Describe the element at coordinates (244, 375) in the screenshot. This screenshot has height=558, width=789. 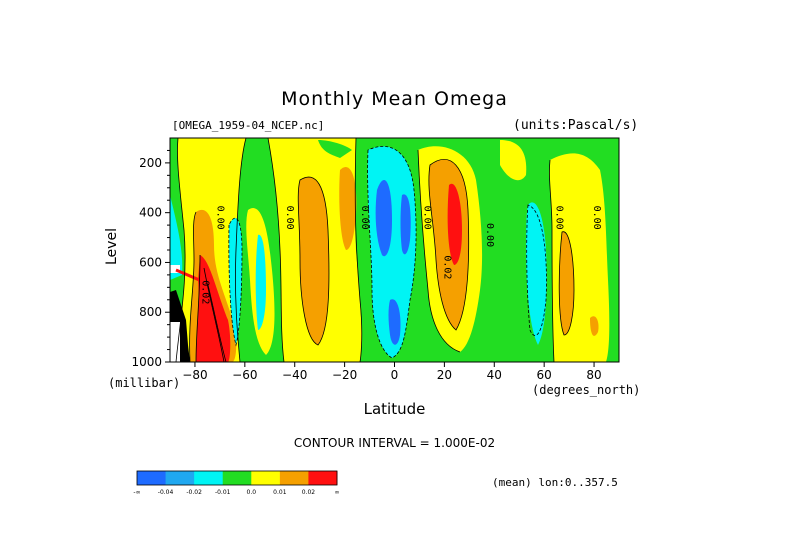
I see `x-tick-label: −60` at that location.